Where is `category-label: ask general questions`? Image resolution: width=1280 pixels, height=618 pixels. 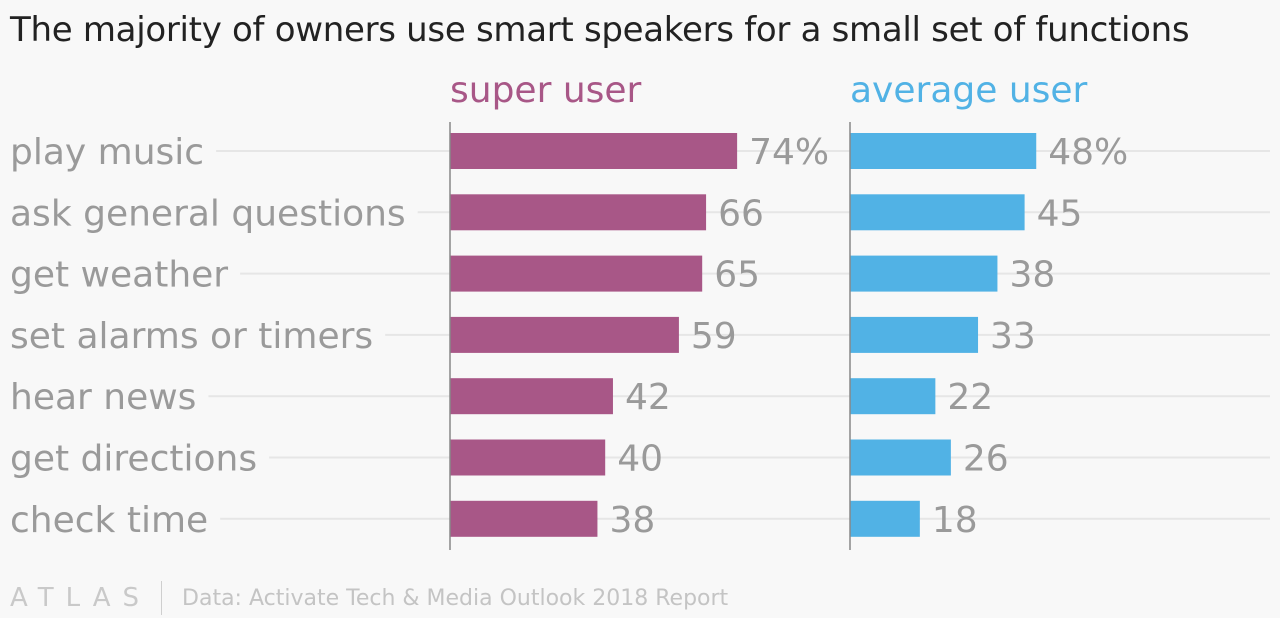
category-label: ask general questions is located at coordinates (208, 213).